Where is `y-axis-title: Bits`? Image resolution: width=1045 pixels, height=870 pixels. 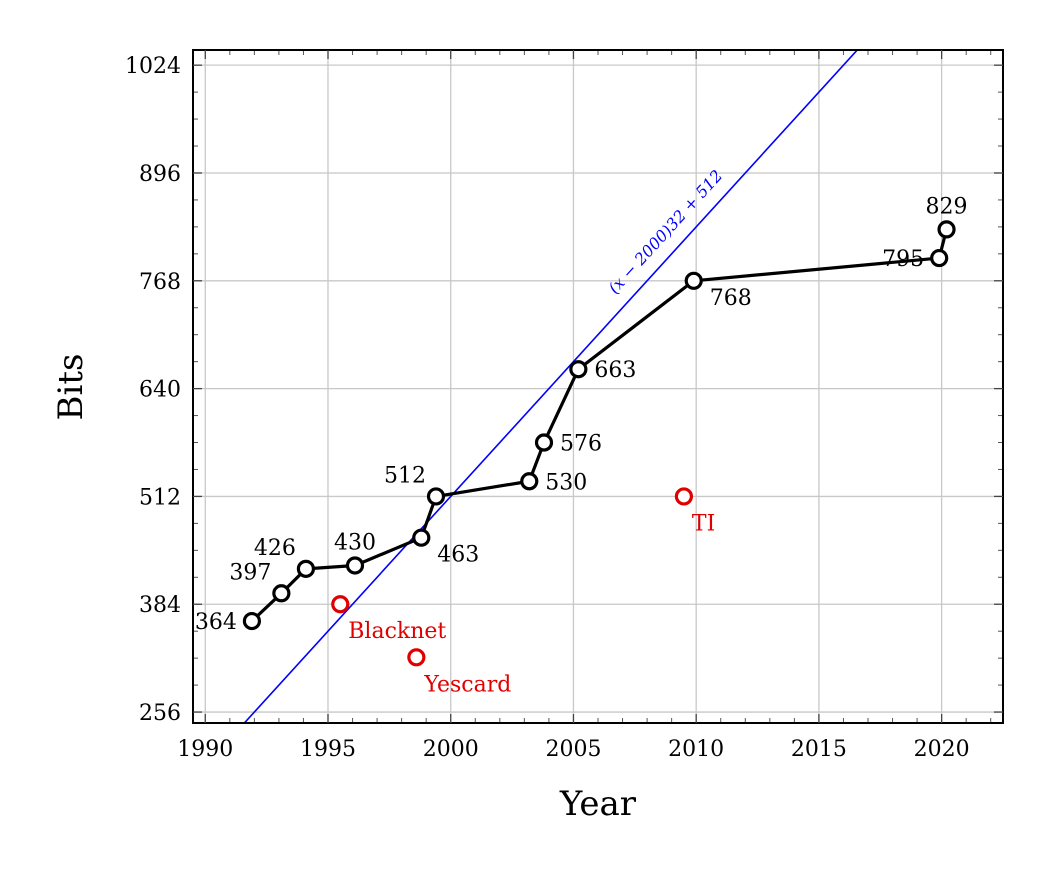
y-axis-title: Bits is located at coordinates (71, 387).